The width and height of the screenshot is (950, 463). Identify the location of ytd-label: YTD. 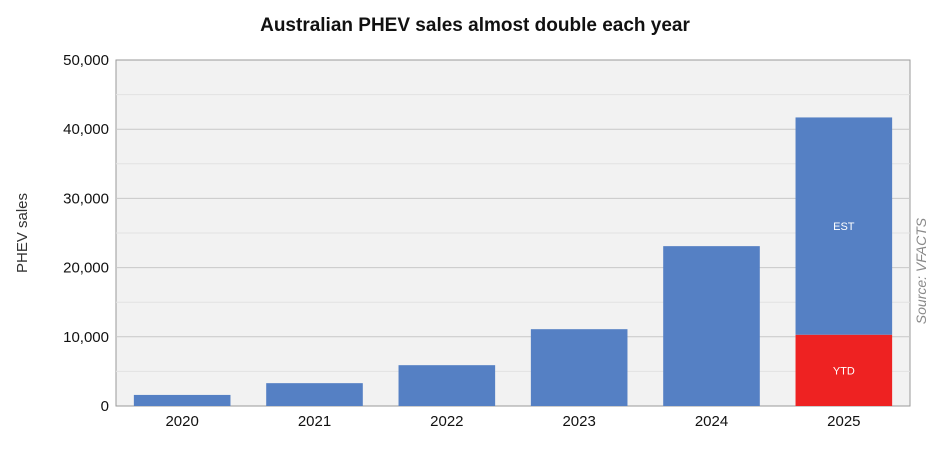
(844, 371).